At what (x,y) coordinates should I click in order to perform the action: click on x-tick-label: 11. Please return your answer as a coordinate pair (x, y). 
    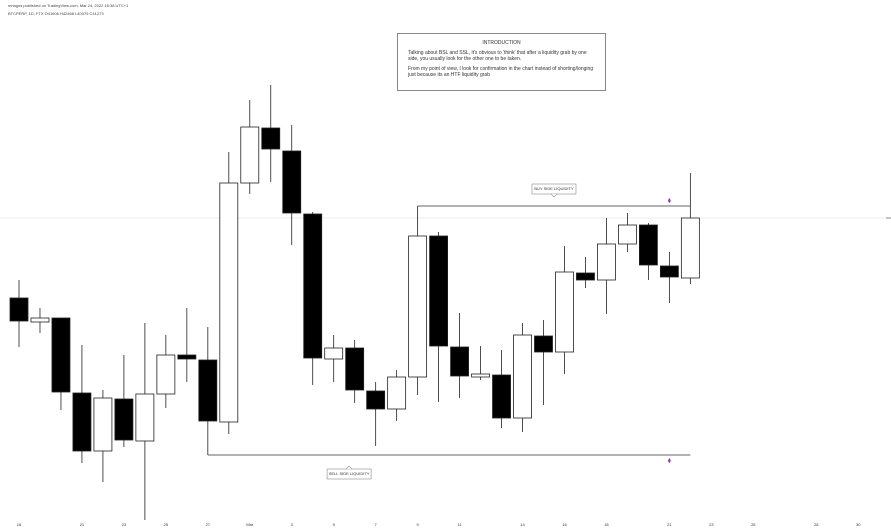
    Looking at the image, I should click on (460, 524).